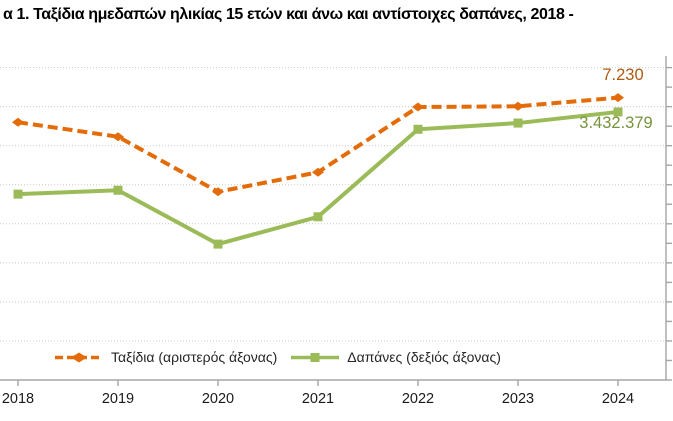 This screenshot has height=421, width=673. I want to click on legend-label-expenses: Δαπάνες (δεξιός άξονας), so click(424, 357).